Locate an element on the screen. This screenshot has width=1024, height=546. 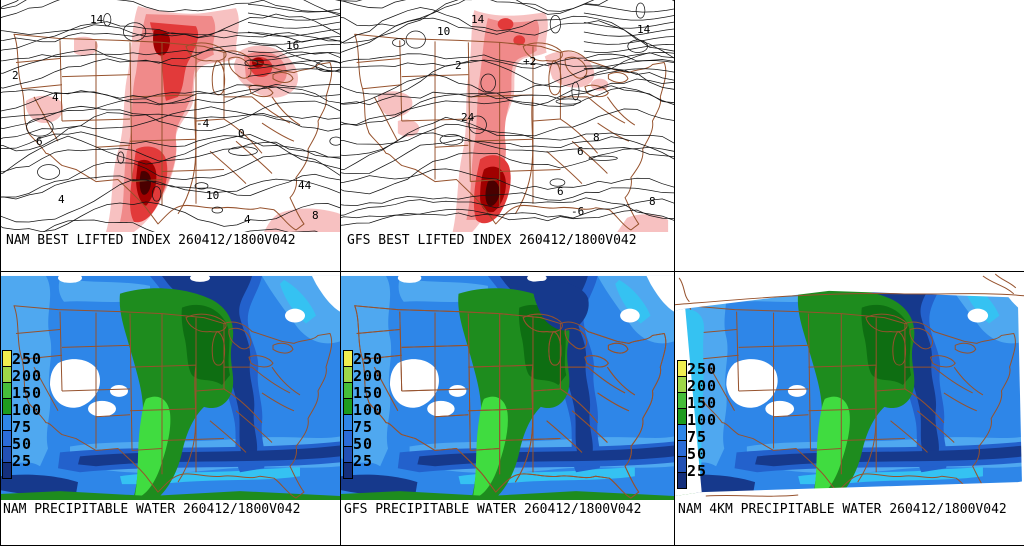
nam4km-precipitable-water-map is located at coordinates (849, 386).